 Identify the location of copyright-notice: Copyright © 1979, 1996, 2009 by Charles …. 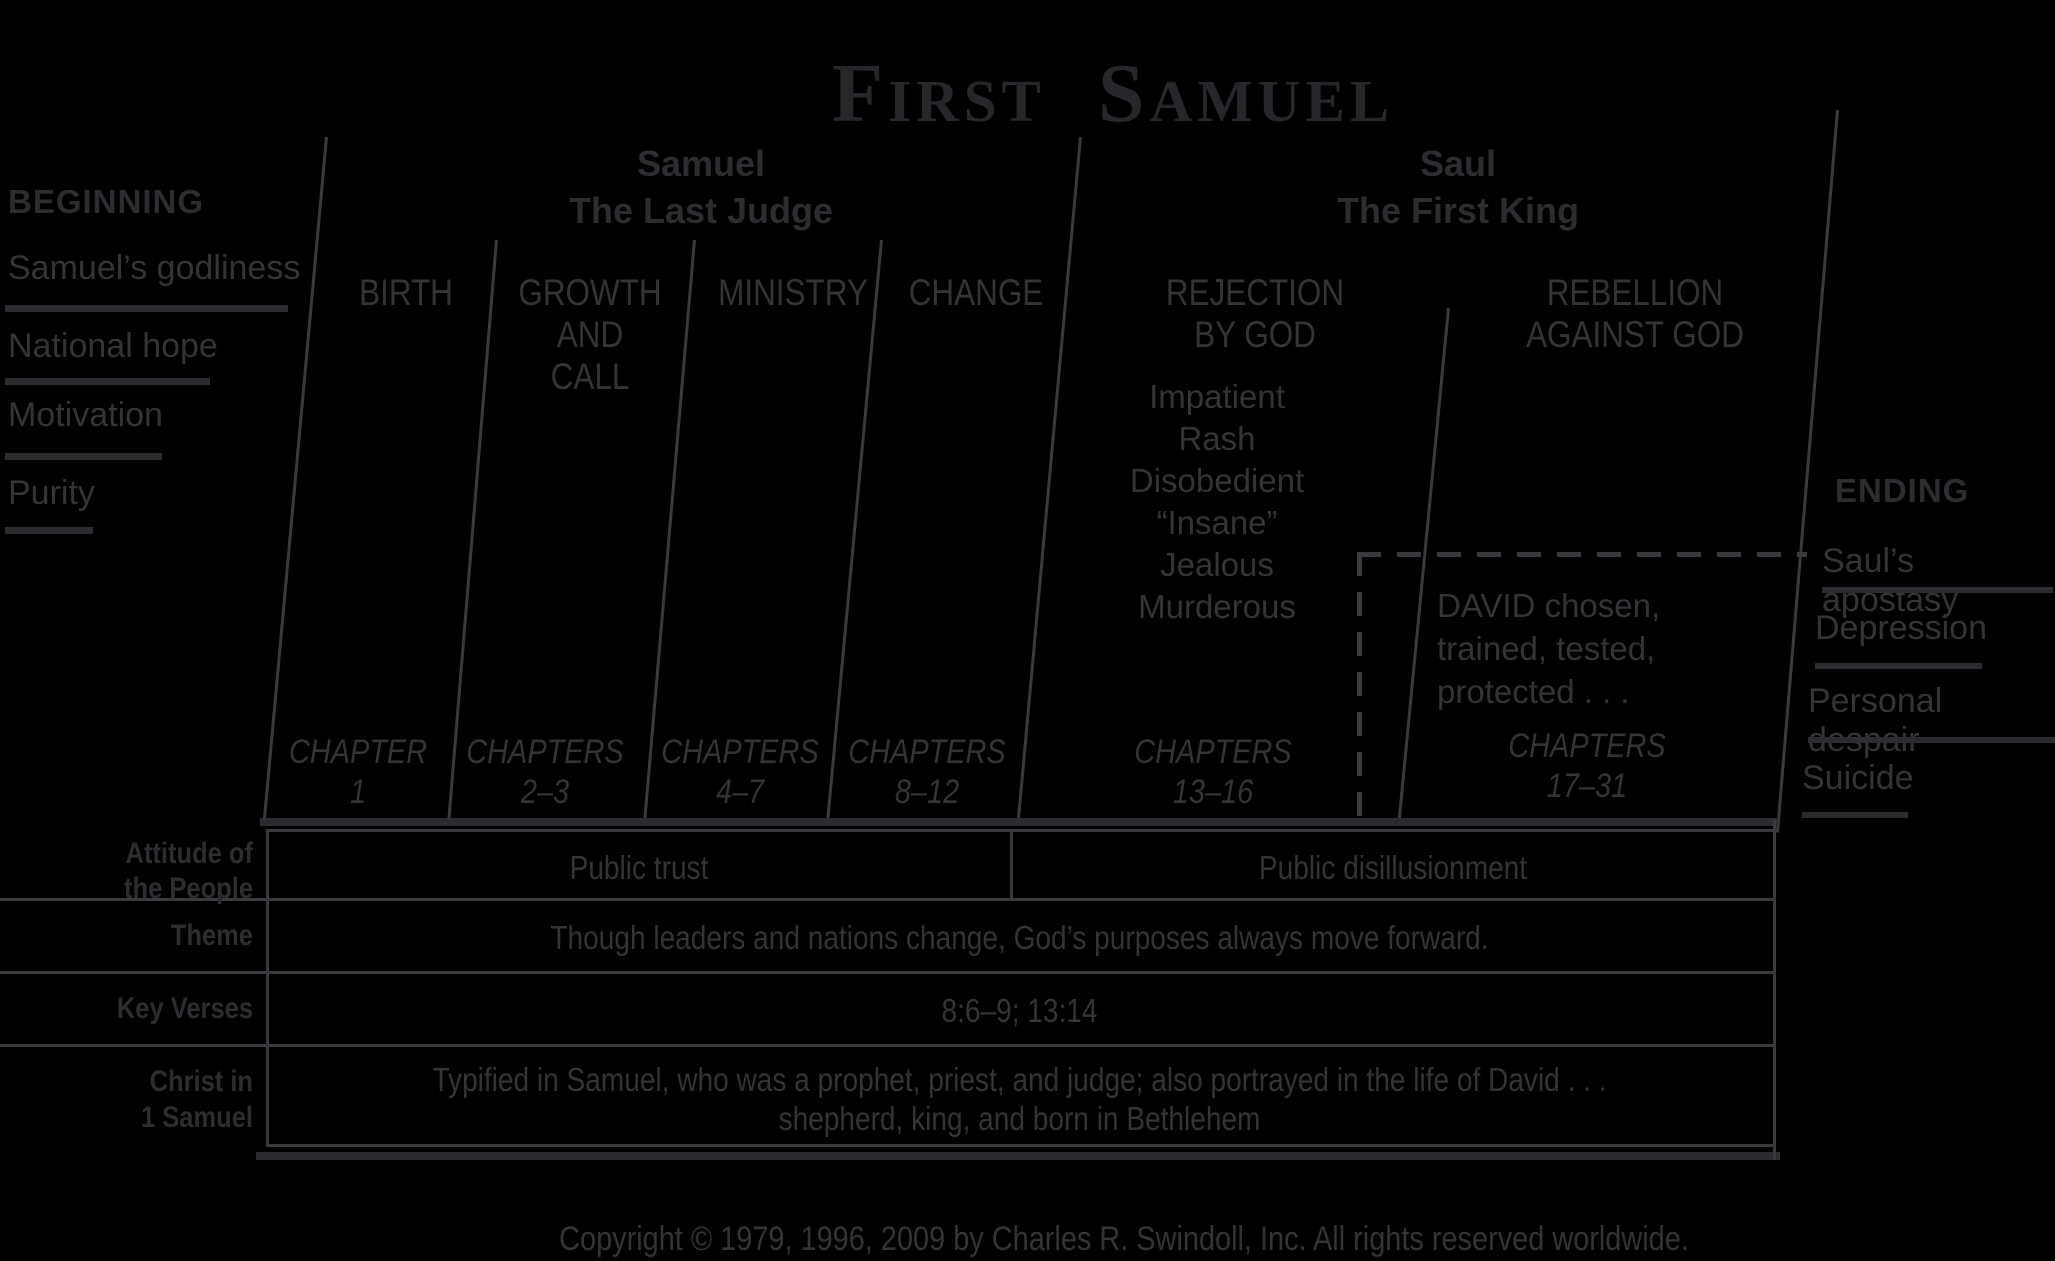
(1124, 1239).